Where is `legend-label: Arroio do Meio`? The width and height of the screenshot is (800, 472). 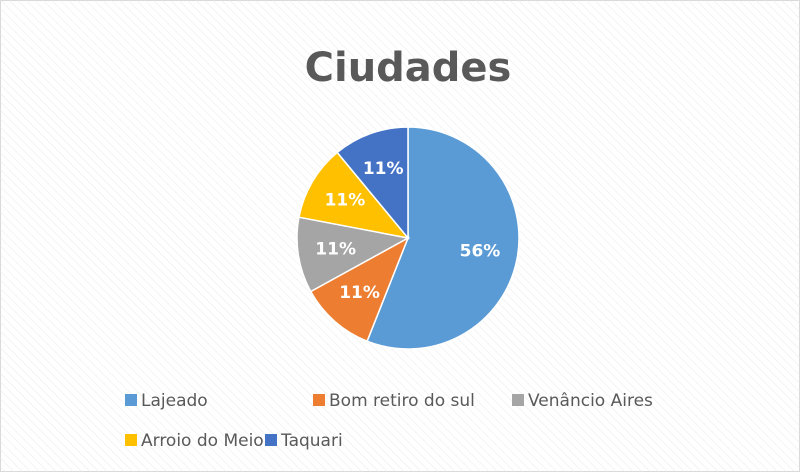
legend-label: Arroio do Meio is located at coordinates (202, 441).